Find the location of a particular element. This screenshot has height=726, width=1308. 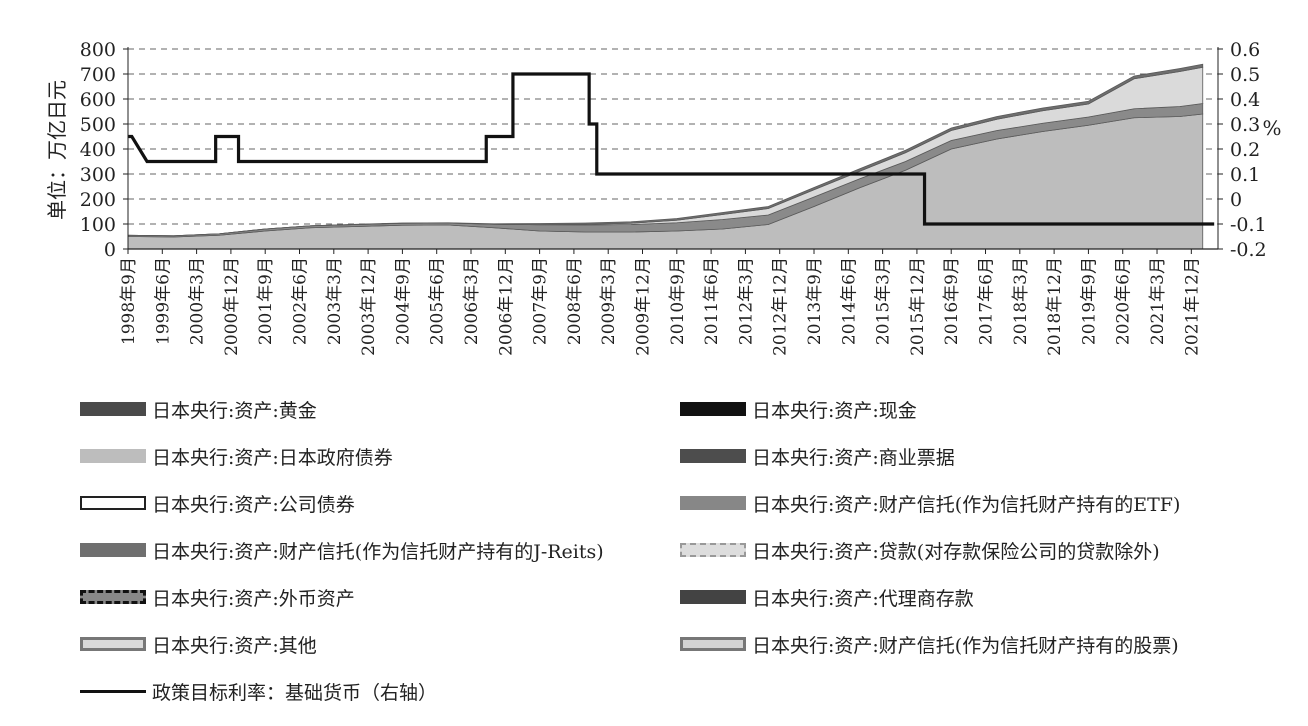

x-tick-label: 2015年3月 is located at coordinates (884, 301).